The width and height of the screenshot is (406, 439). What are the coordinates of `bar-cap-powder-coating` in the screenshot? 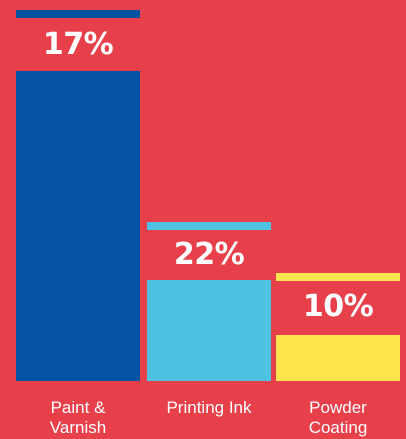 It's located at (338, 277).